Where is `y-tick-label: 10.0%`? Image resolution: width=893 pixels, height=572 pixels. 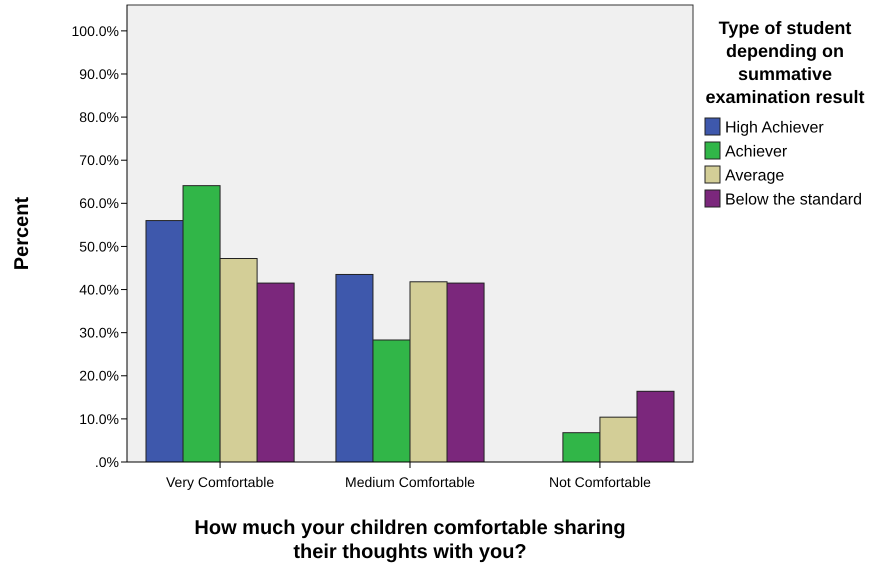
y-tick-label: 10.0% is located at coordinates (99, 418).